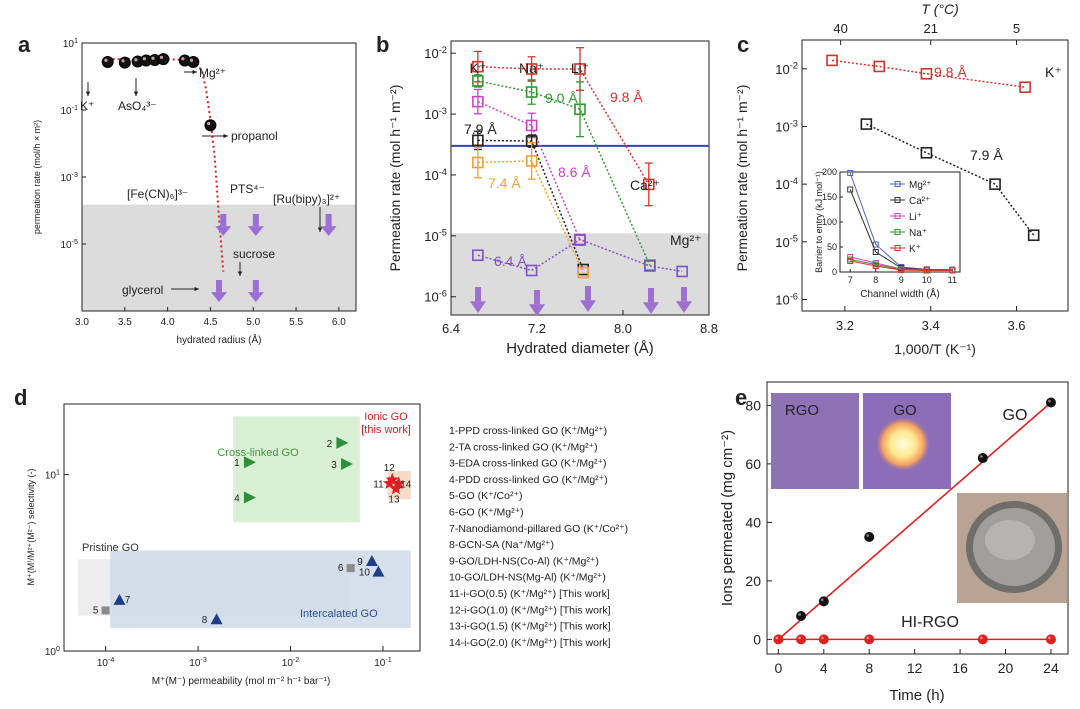  Describe the element at coordinates (360, 562) in the screenshot. I see `d-point-id: 9` at that location.